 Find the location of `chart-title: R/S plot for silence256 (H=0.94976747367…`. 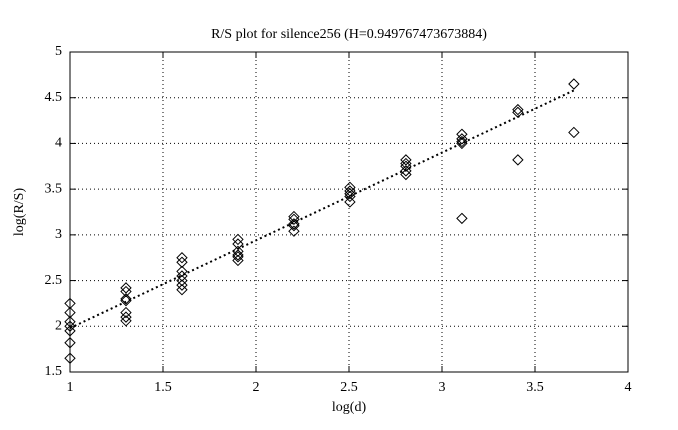

chart-title: R/S plot for silence256 (H=0.94976747367… is located at coordinates (349, 34).